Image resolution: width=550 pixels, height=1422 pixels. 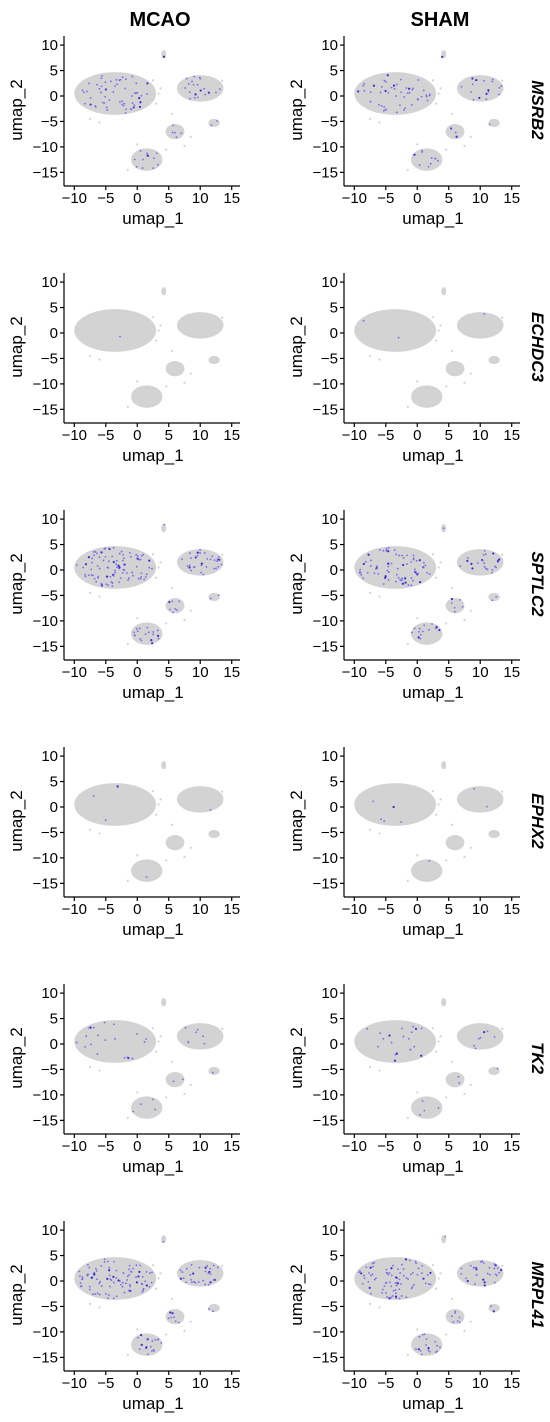 I want to click on x-tick-label: 10, so click(x=480, y=435).